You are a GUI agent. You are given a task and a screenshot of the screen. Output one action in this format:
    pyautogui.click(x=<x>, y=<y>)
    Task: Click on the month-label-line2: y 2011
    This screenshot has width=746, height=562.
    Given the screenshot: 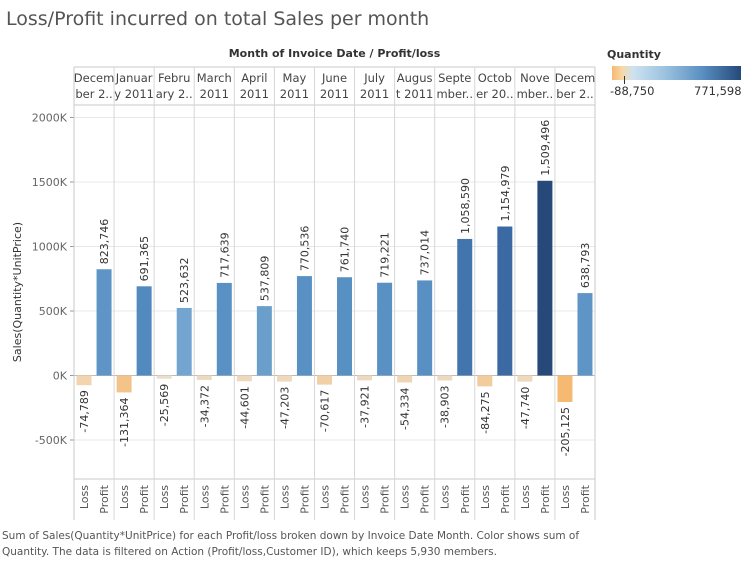 What is the action you would take?
    pyautogui.click(x=134, y=94)
    